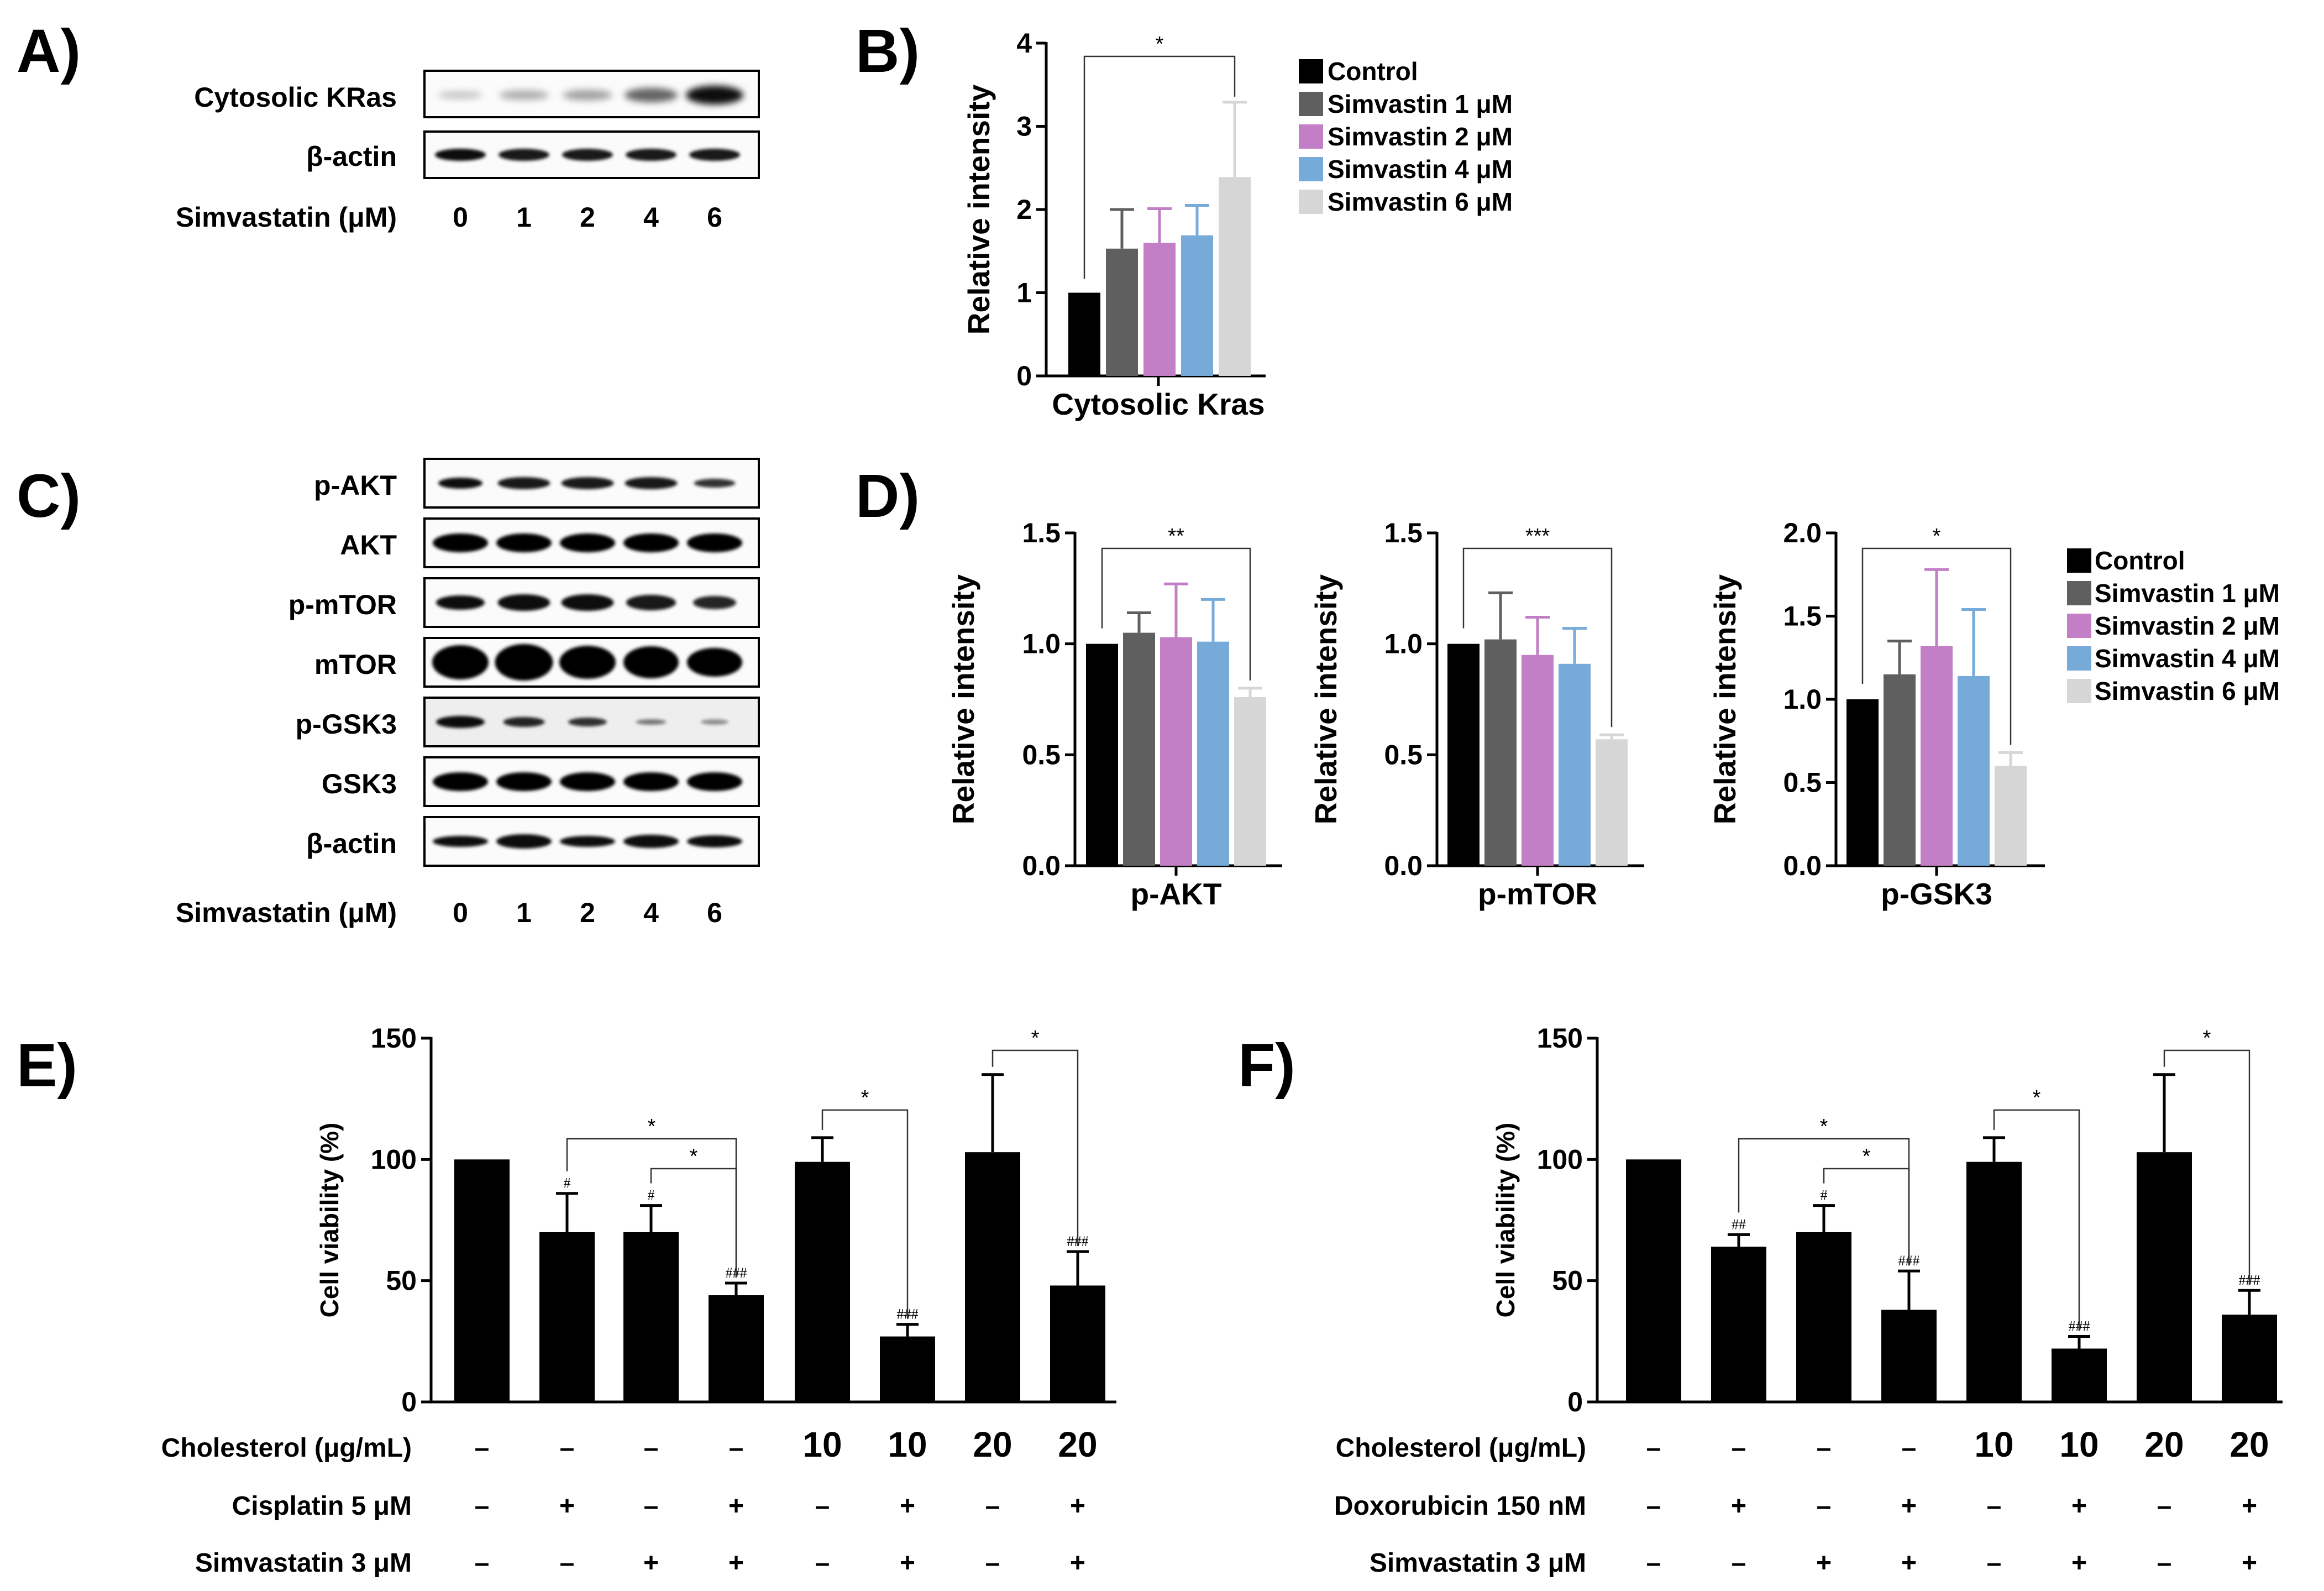  What do you see at coordinates (651, 218) in the screenshot?
I see `blot-a-dose-4: 4` at bounding box center [651, 218].